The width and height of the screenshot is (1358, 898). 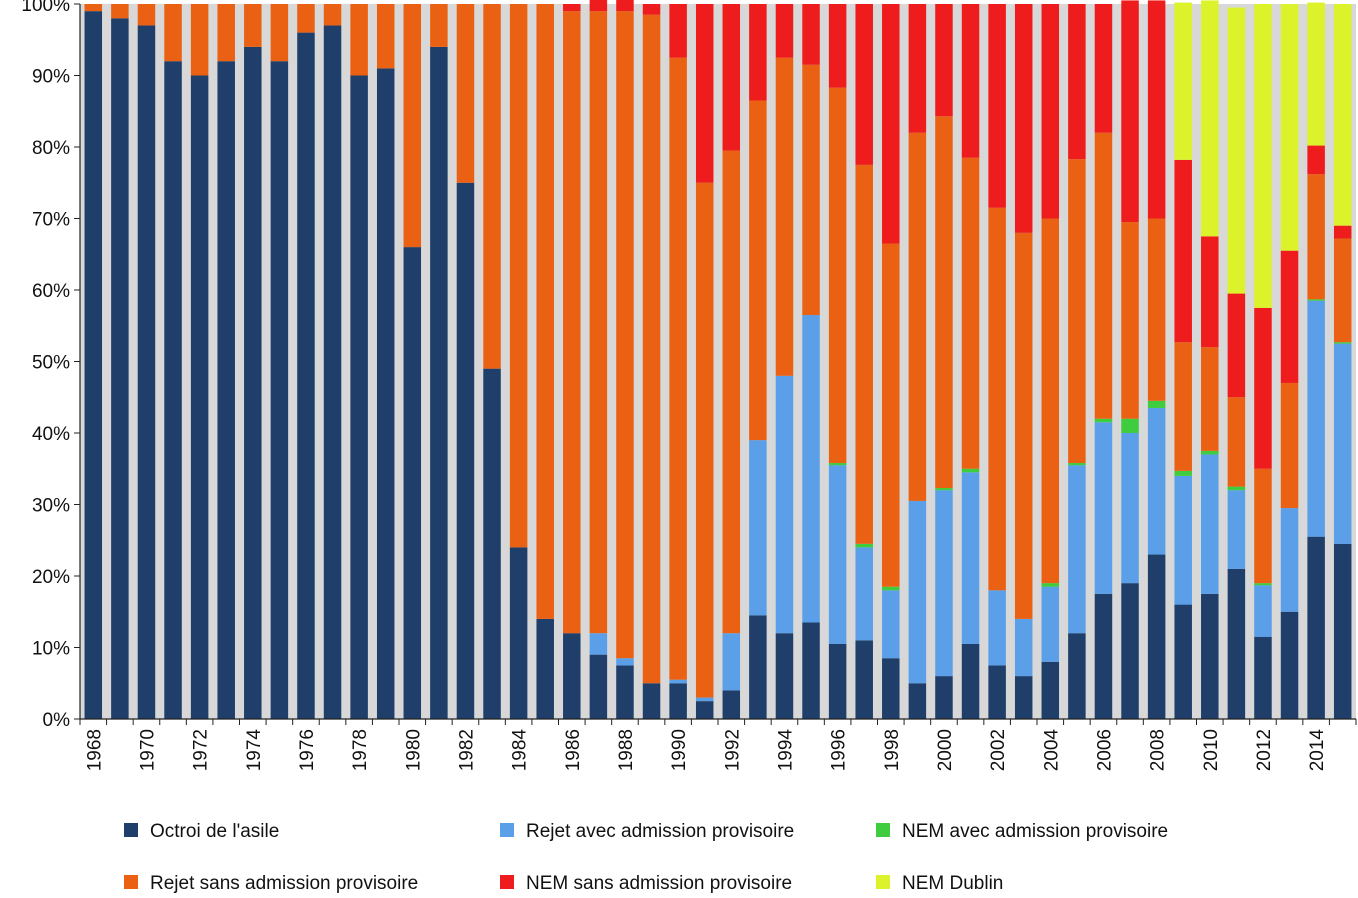 I want to click on bar-segment-2001-s3, so click(x=970, y=313).